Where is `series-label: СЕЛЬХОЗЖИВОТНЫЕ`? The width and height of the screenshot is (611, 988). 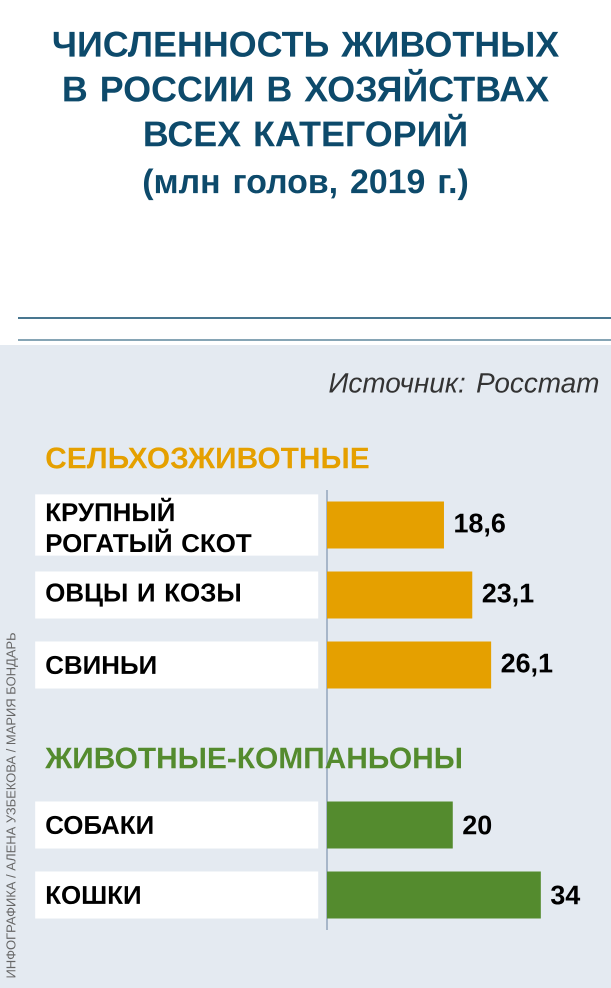
series-label: СЕЛЬХОЗЖИВОТНЫЕ is located at coordinates (207, 458).